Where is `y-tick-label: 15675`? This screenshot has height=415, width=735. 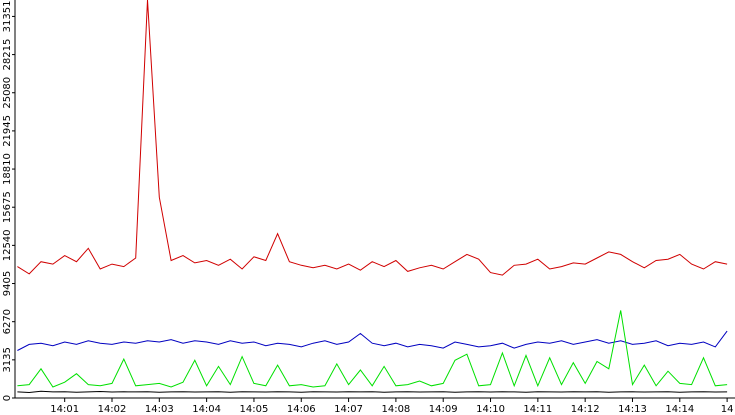 y-tick-label: 15675 is located at coordinates (7, 207).